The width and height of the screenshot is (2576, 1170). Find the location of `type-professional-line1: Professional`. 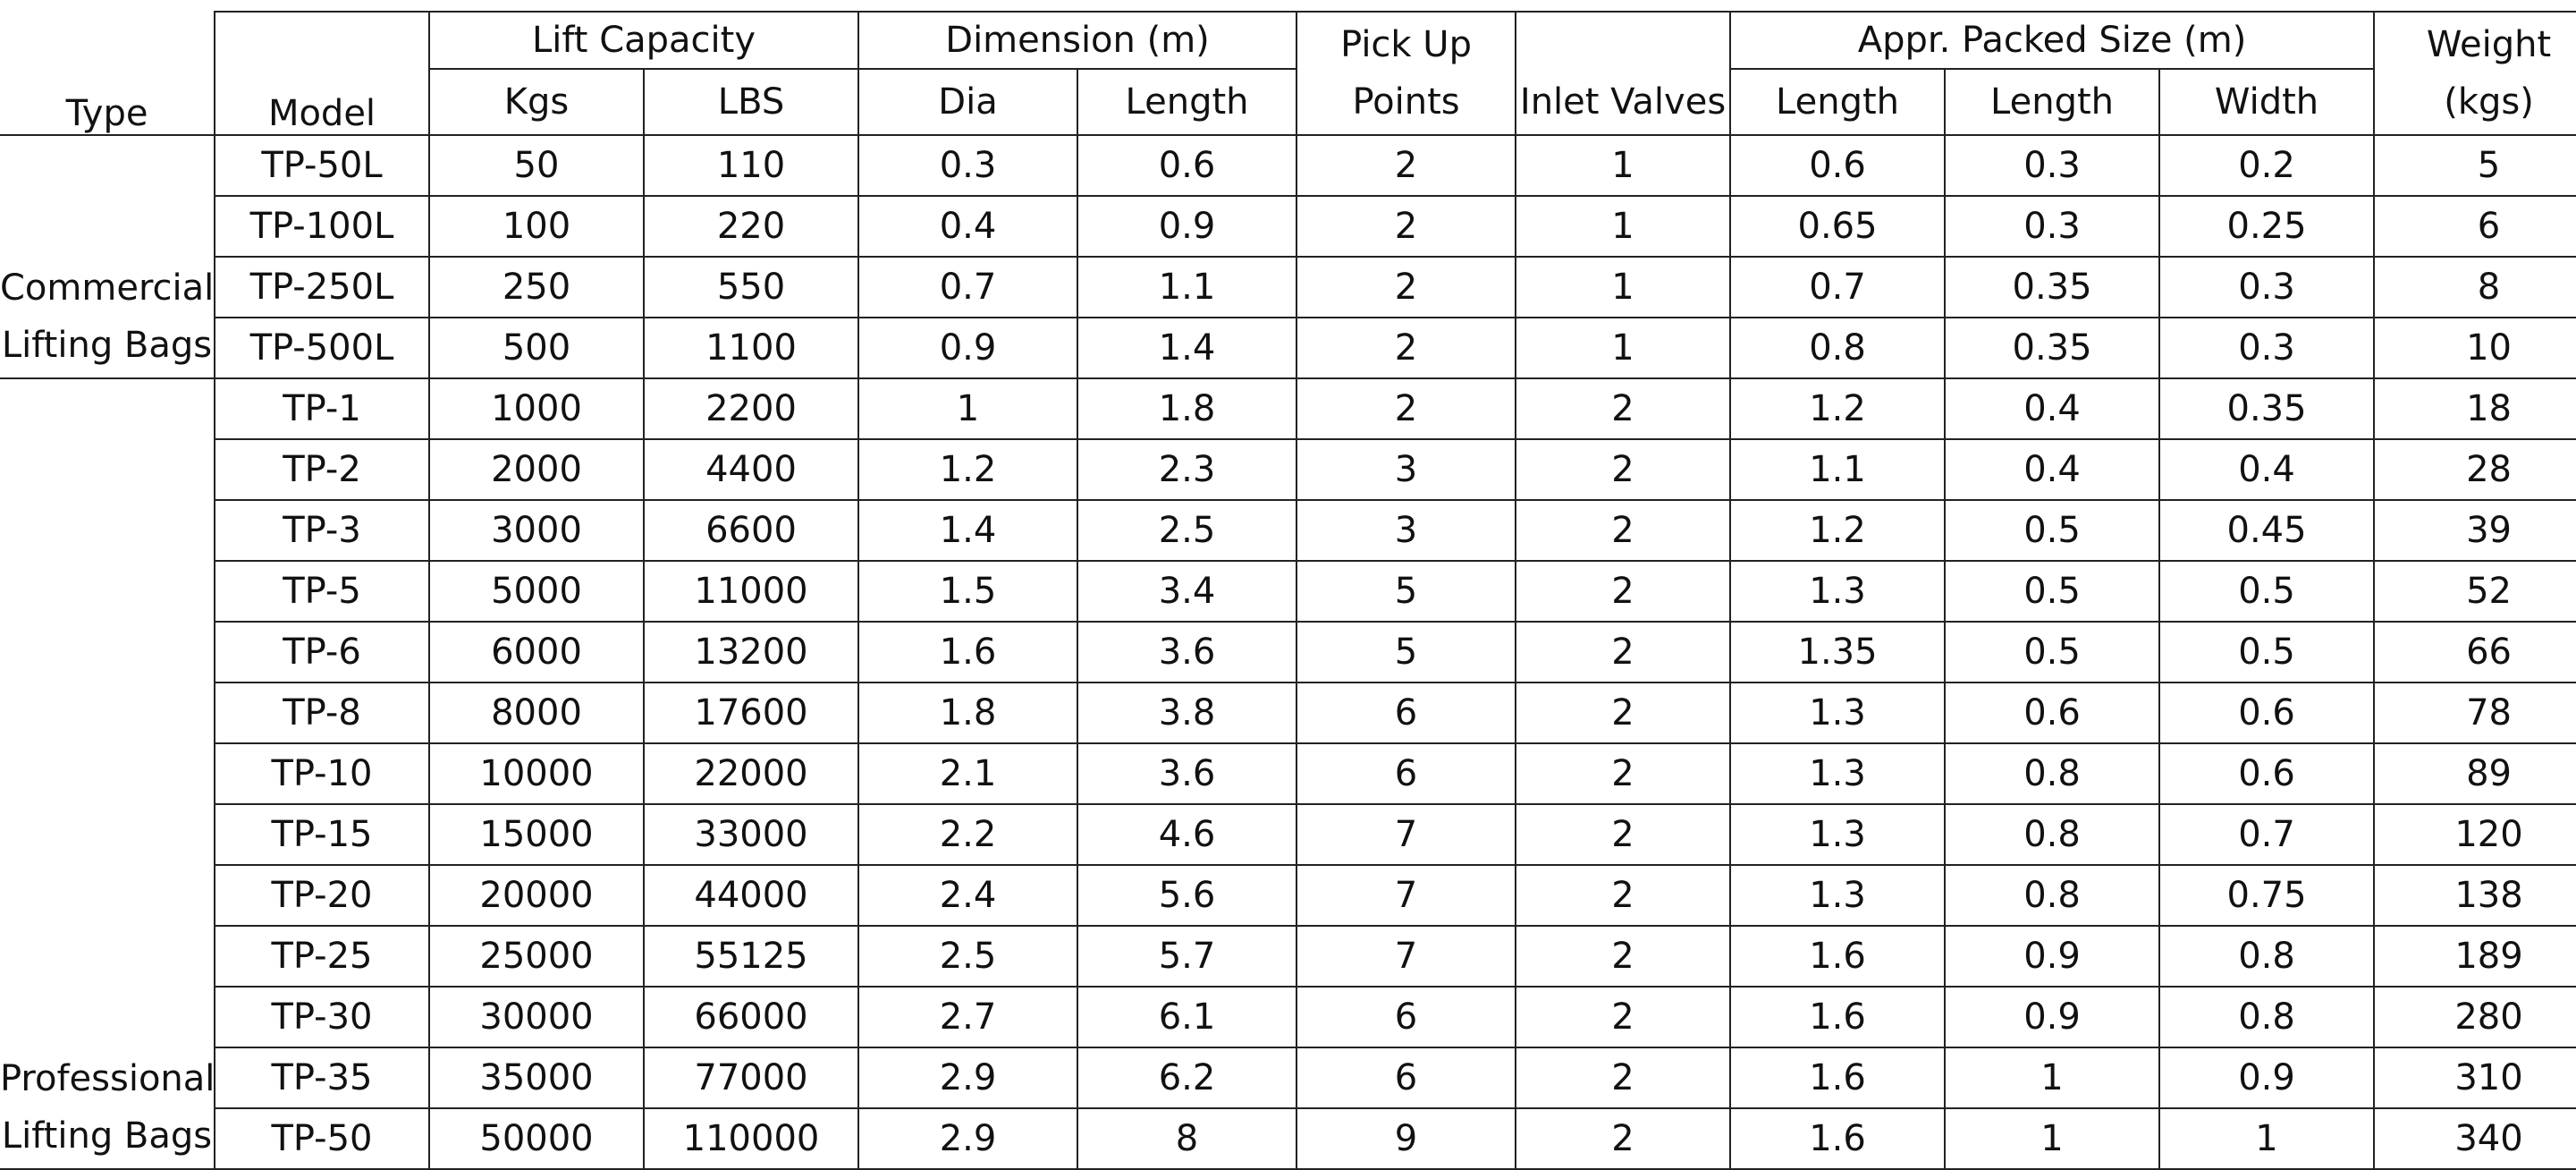

type-professional-line1: Professional is located at coordinates (107, 1078).